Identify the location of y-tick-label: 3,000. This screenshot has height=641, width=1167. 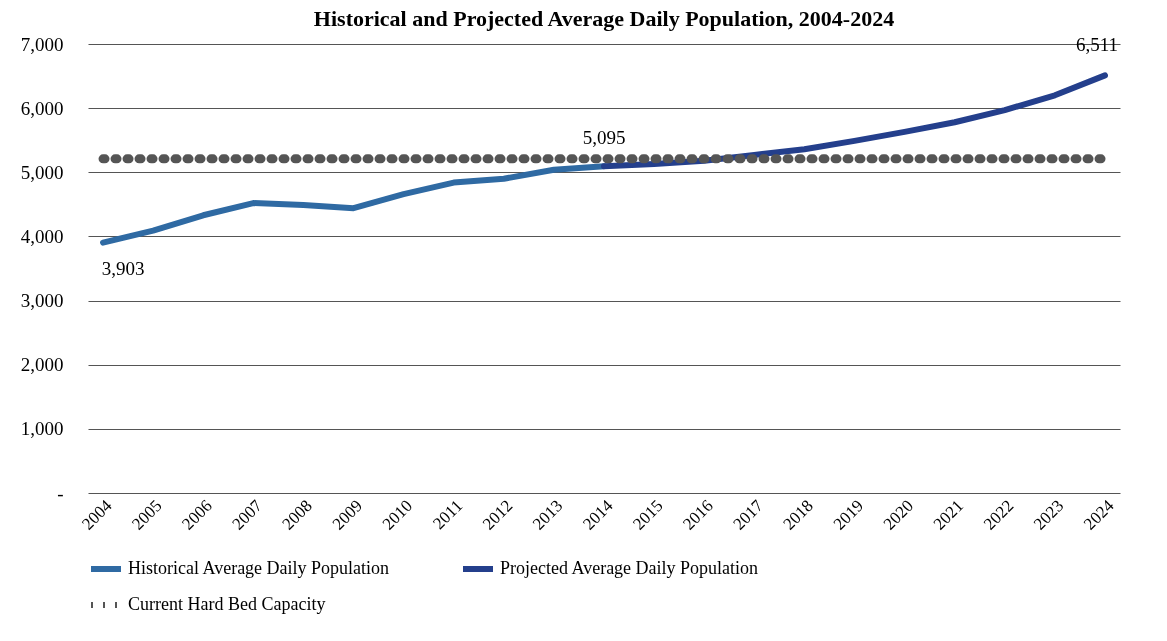
(42, 301).